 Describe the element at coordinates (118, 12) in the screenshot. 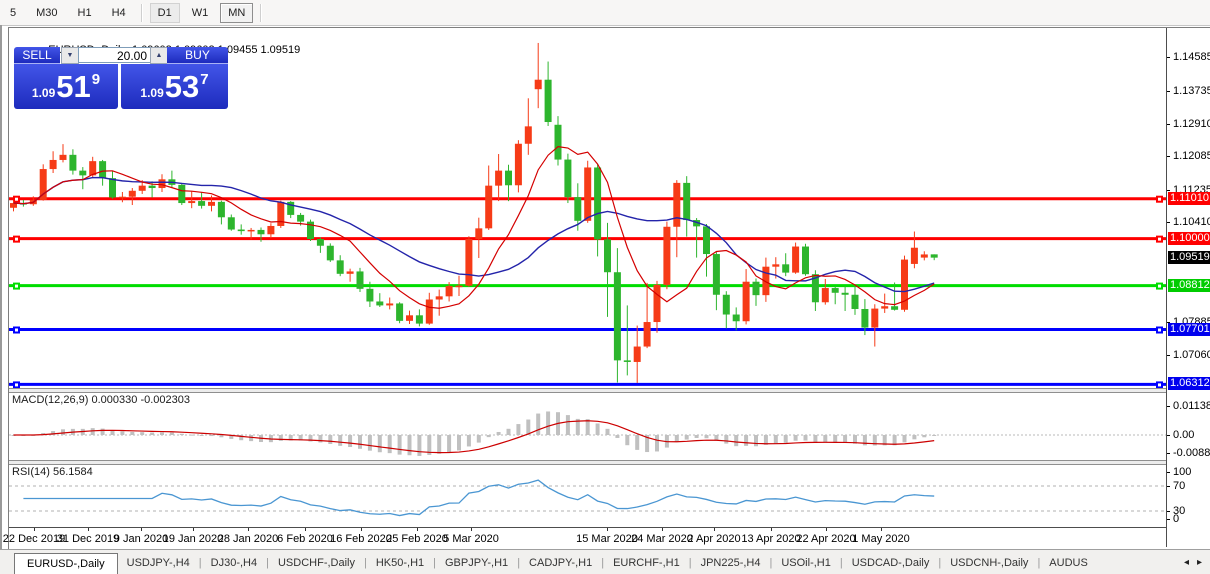

I see `timeframe-button-h4: H4` at that location.